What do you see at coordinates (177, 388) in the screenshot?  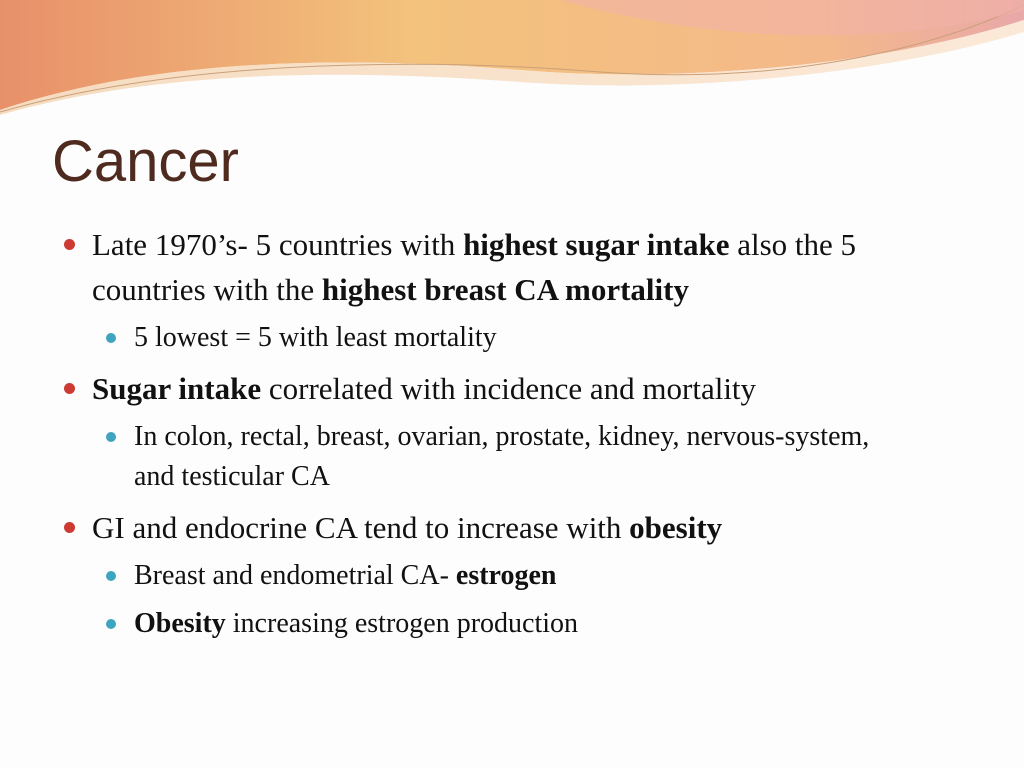 I see `bold-text: Sugar intake` at bounding box center [177, 388].